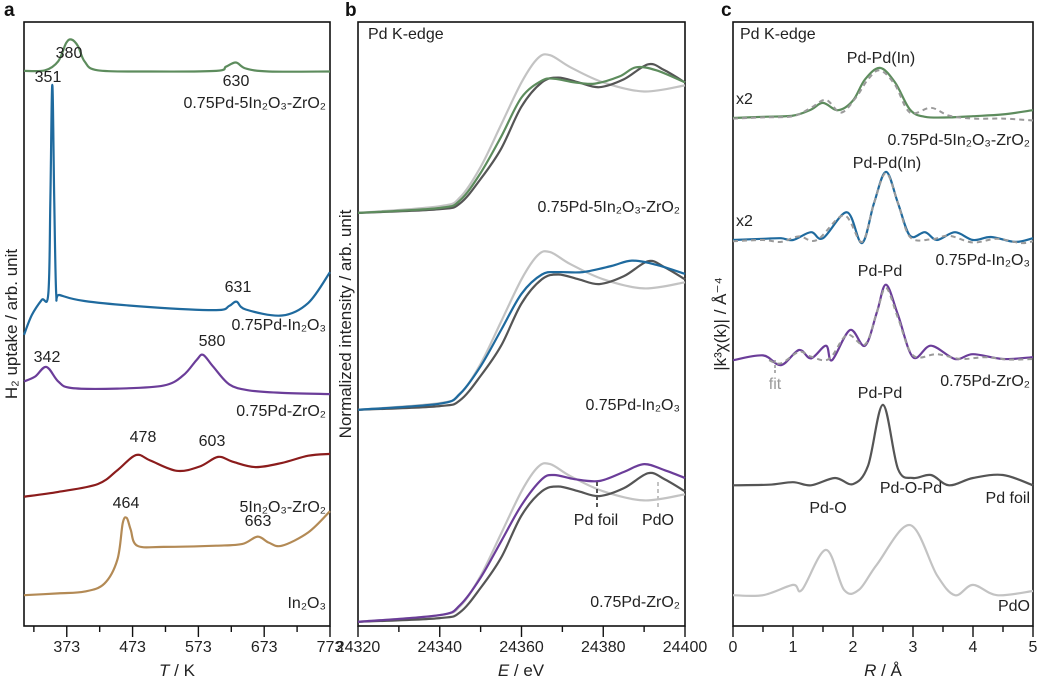  Describe the element at coordinates (883, 95) in the screenshot. I see `fit-0-75pd-5in-o-zro` at that location.